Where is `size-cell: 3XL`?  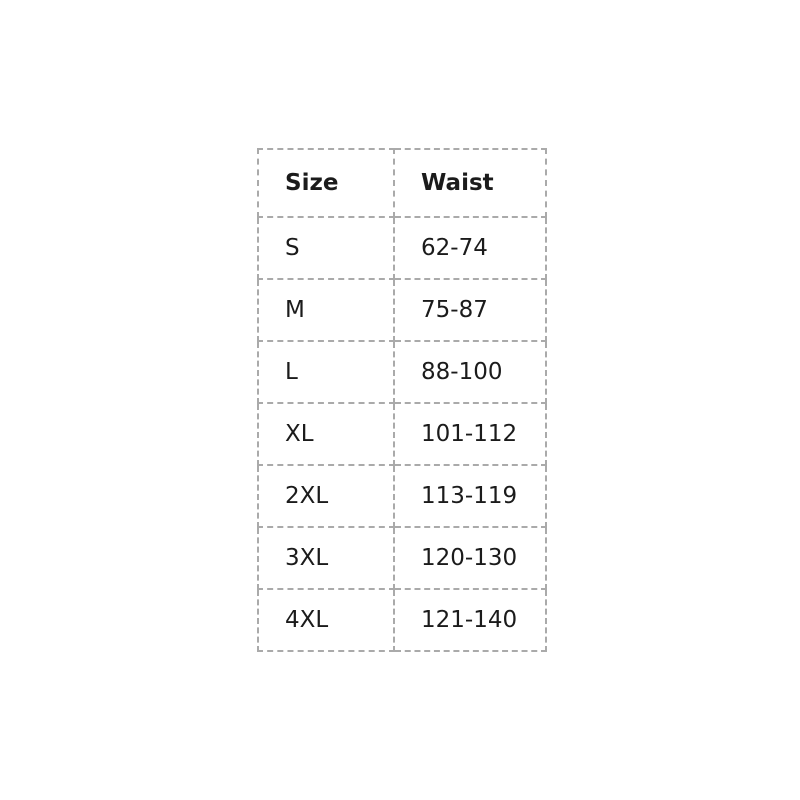
size-cell: 3XL is located at coordinates (326, 558).